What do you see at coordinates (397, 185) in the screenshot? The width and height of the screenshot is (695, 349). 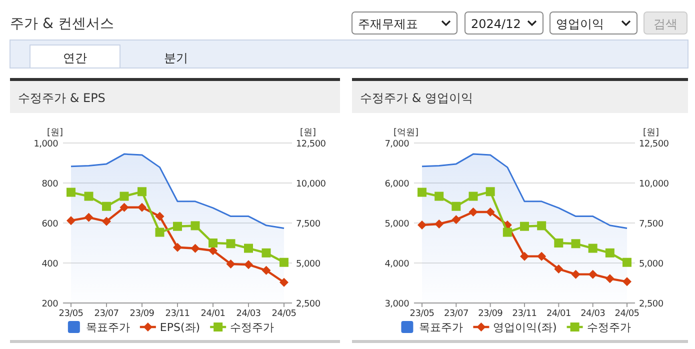 I see `y-tick-label: 6,000` at bounding box center [397, 185].